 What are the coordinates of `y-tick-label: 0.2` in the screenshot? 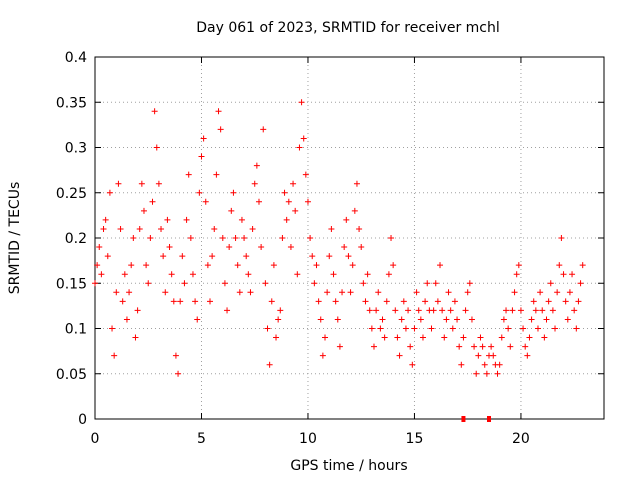 It's located at (76, 239).